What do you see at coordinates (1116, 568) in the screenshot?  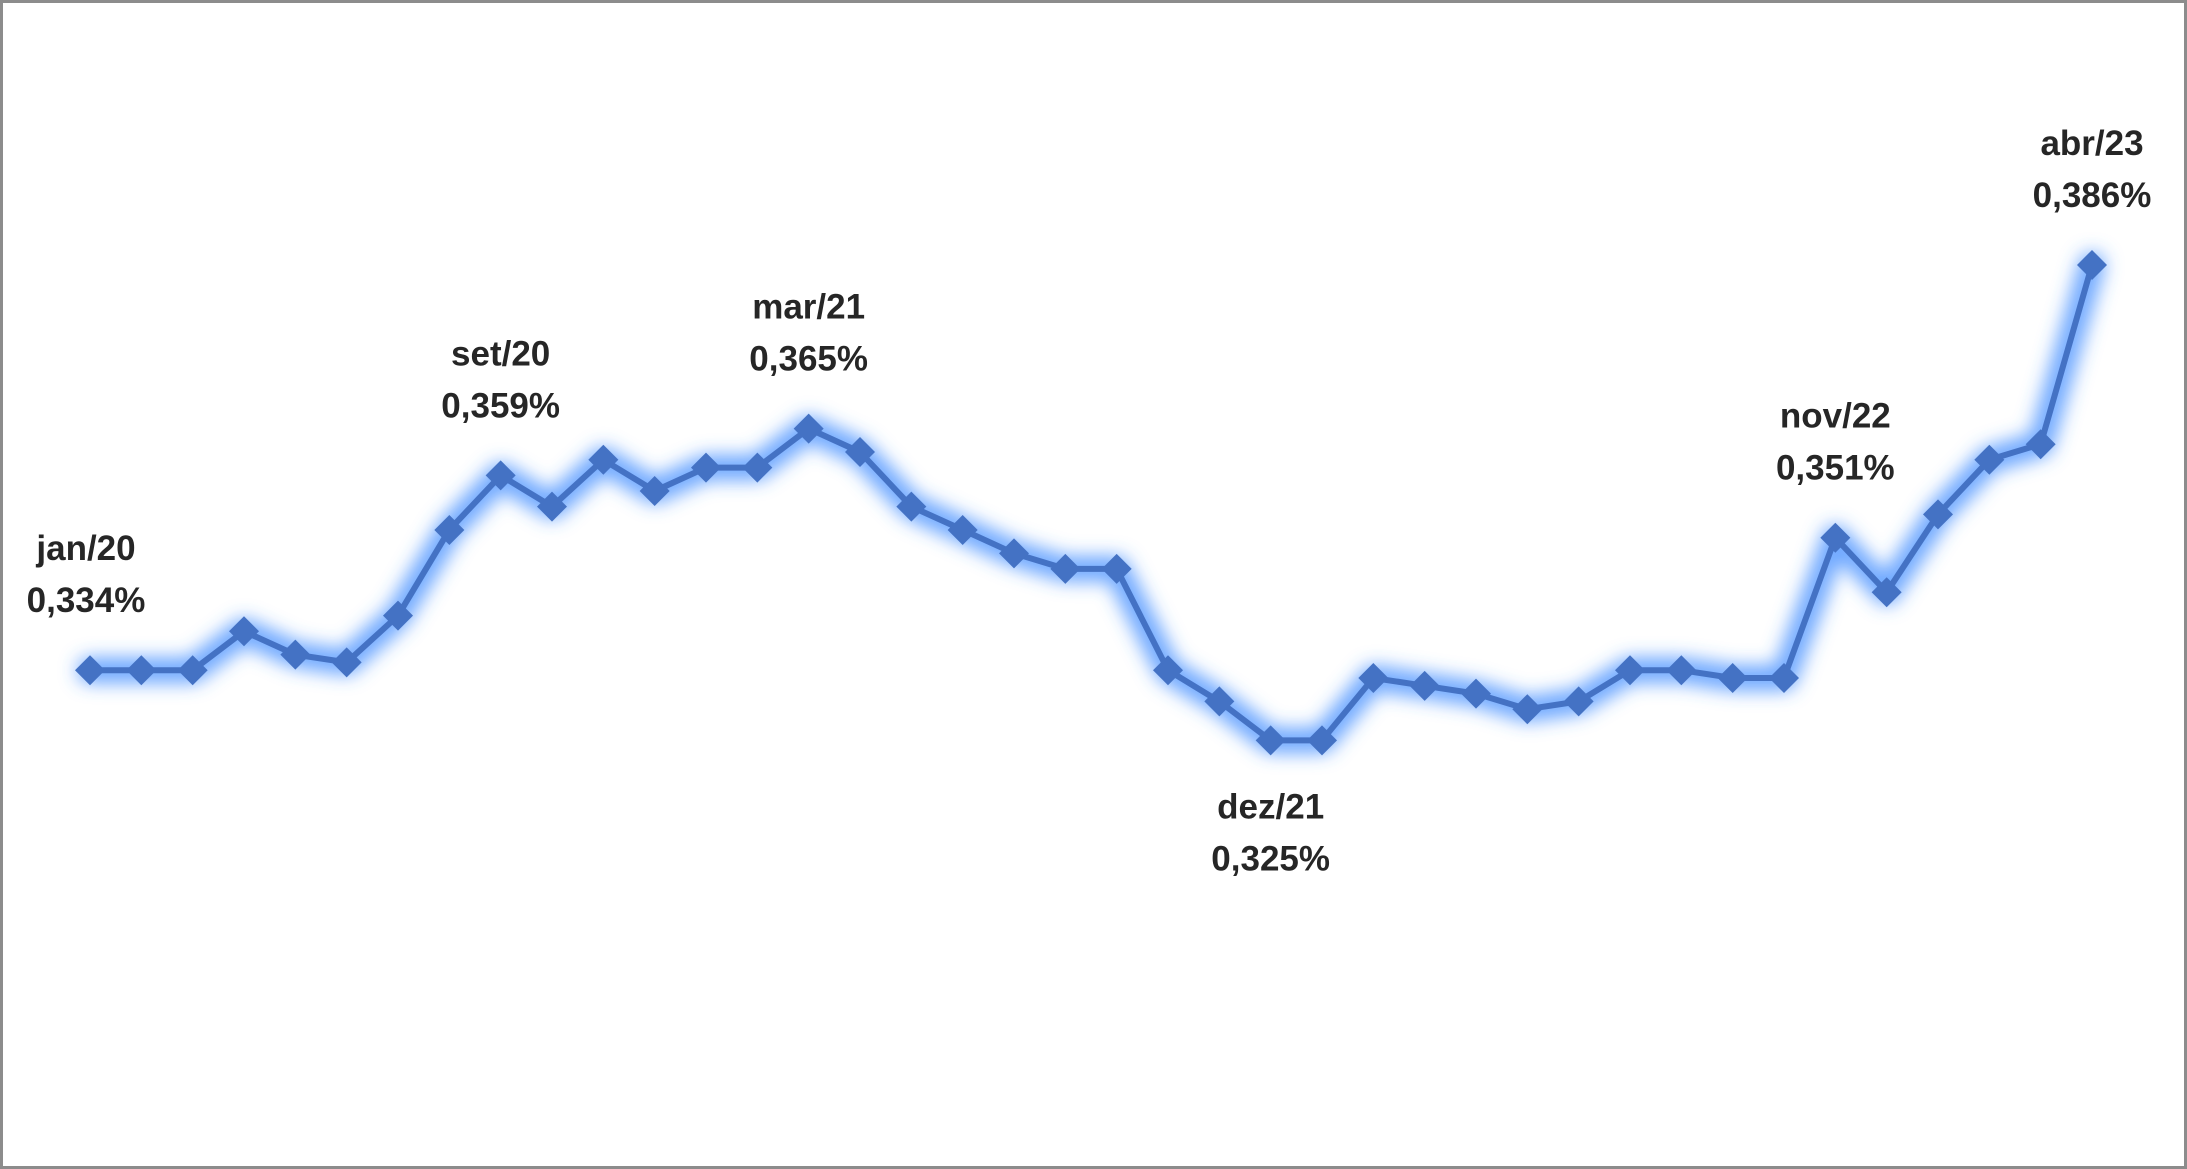 I see `data-point-marker: set/21` at bounding box center [1116, 568].